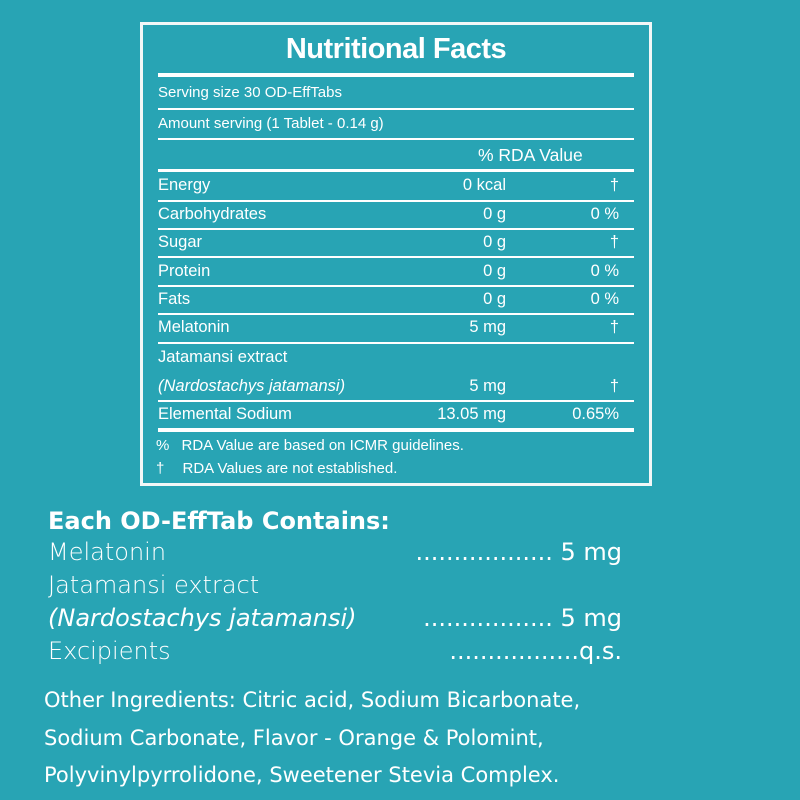 This screenshot has height=800, width=800. I want to click on row-amount: 0 kcal, so click(484, 185).